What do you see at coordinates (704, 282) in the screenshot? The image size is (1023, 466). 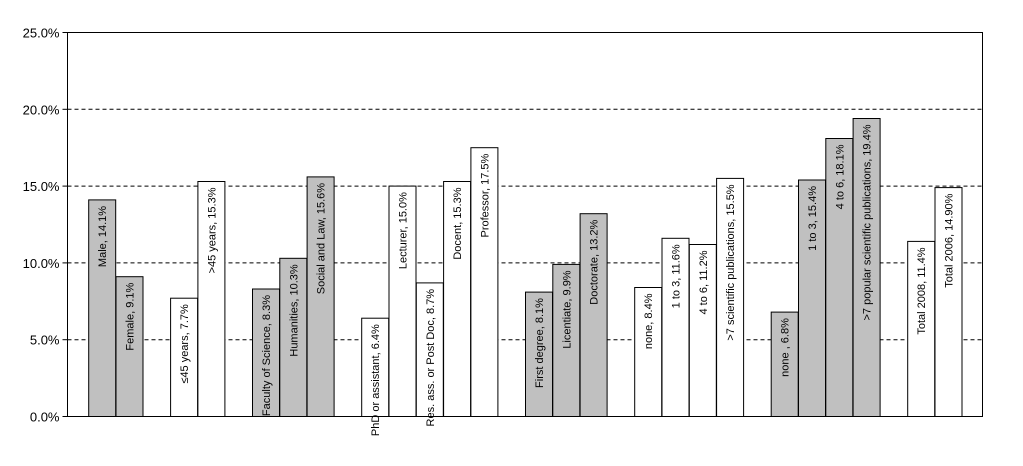 I see `bar-data-label: 4 to 6, 11.2%` at bounding box center [704, 282].